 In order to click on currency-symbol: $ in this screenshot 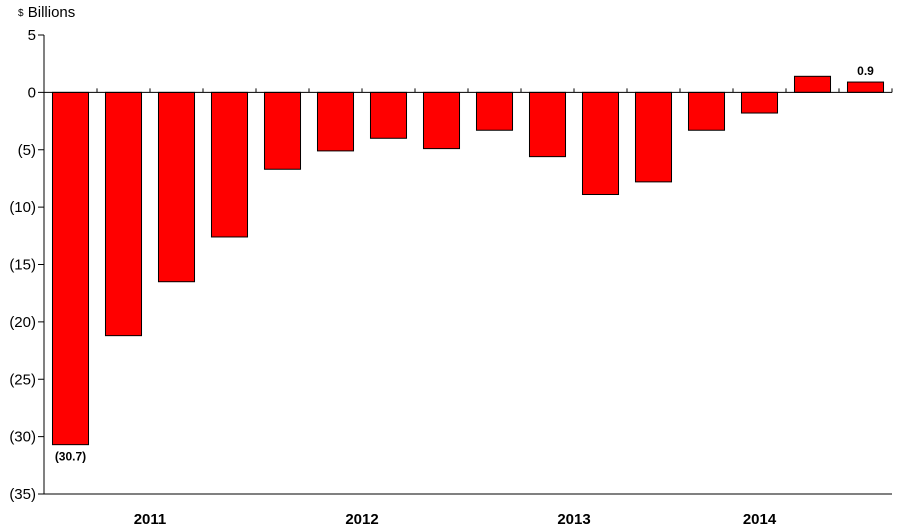, I will do `click(21, 13)`.